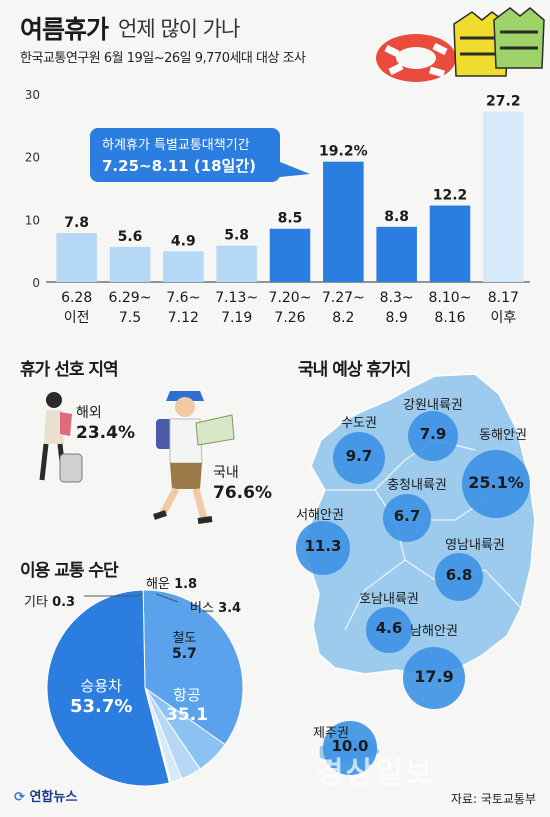 This screenshot has width=550, height=817. I want to click on life-ring-and-vests-illustration, so click(460, 44).